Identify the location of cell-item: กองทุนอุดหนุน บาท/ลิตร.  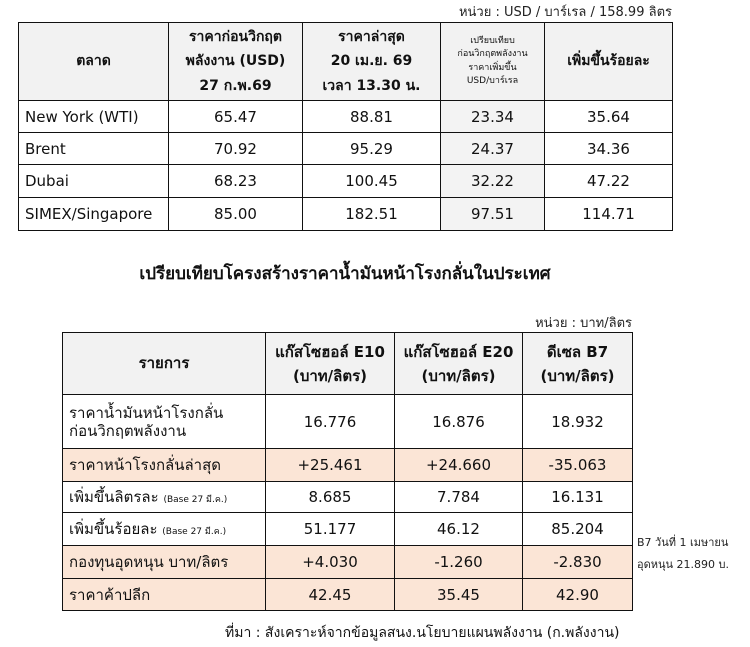
(164, 562).